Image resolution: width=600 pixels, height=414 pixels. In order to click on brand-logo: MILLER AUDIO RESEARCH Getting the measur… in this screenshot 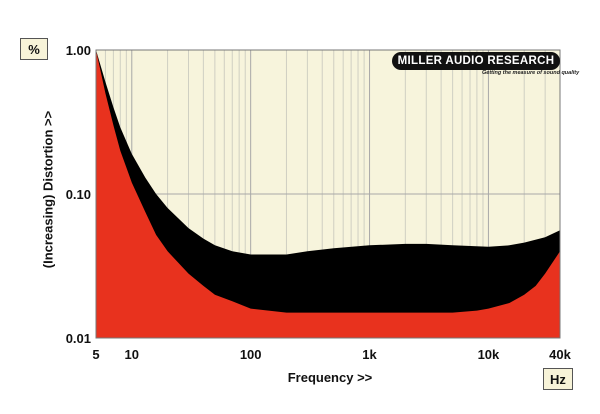, I will do `click(485, 66)`.